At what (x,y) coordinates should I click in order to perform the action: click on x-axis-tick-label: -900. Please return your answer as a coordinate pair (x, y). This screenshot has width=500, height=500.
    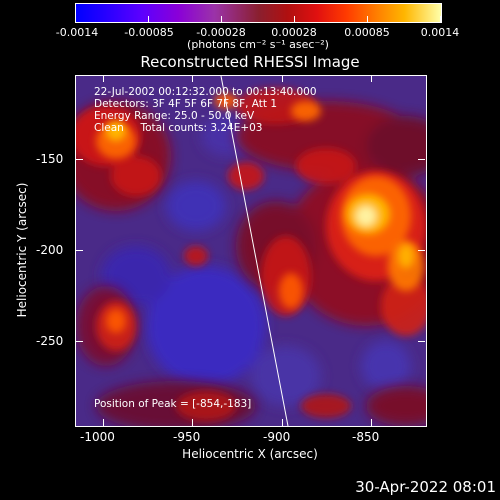
    Looking at the image, I should click on (277, 437).